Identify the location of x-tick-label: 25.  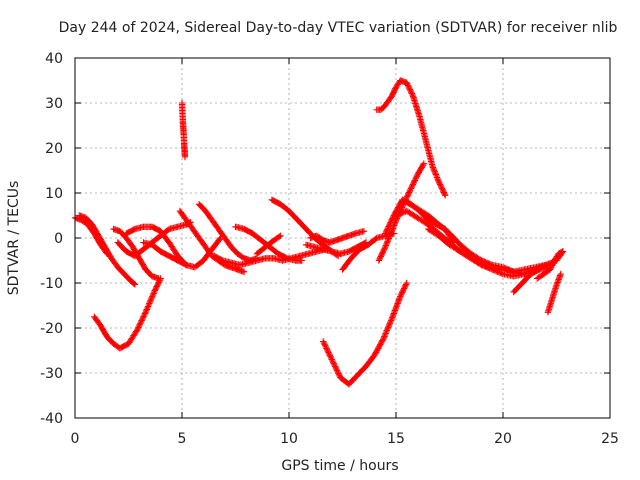
(610, 439).